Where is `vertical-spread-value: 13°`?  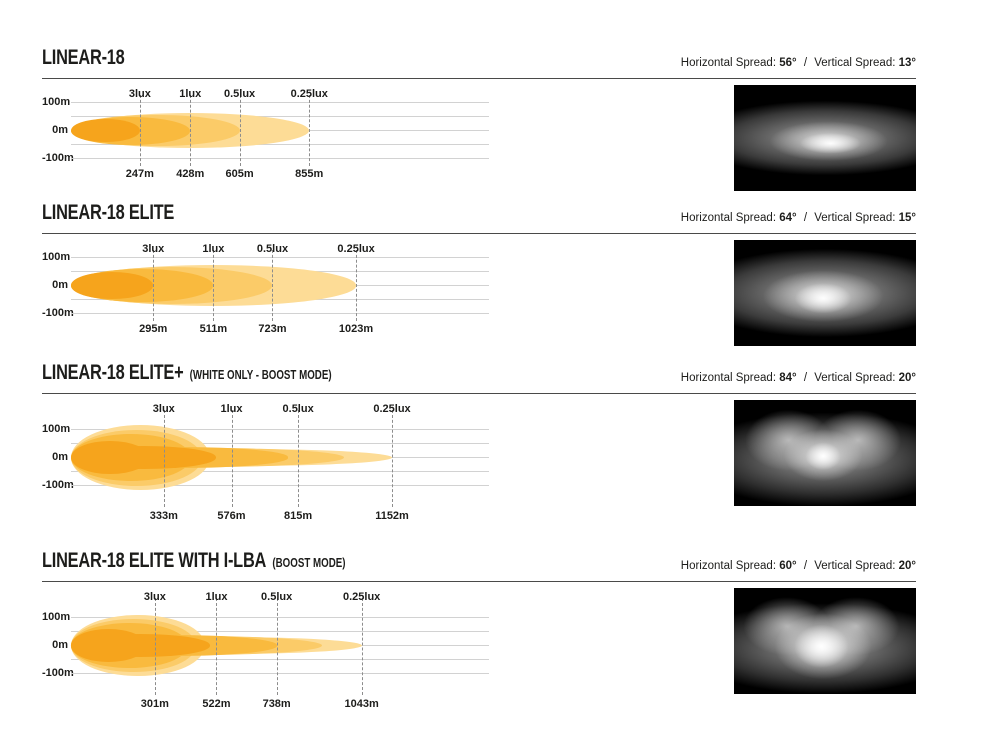
vertical-spread-value: 13° is located at coordinates (907, 63).